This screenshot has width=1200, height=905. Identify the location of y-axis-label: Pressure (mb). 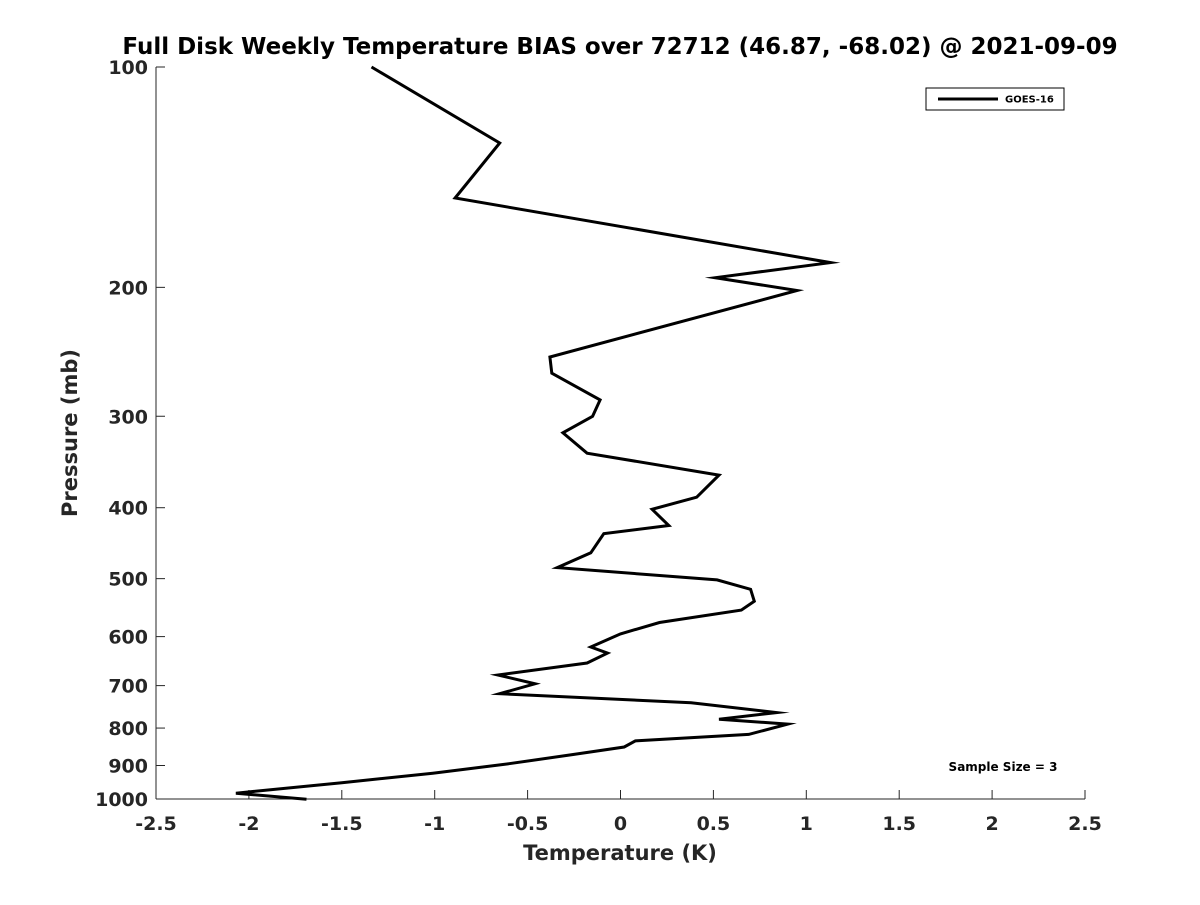
(70, 433).